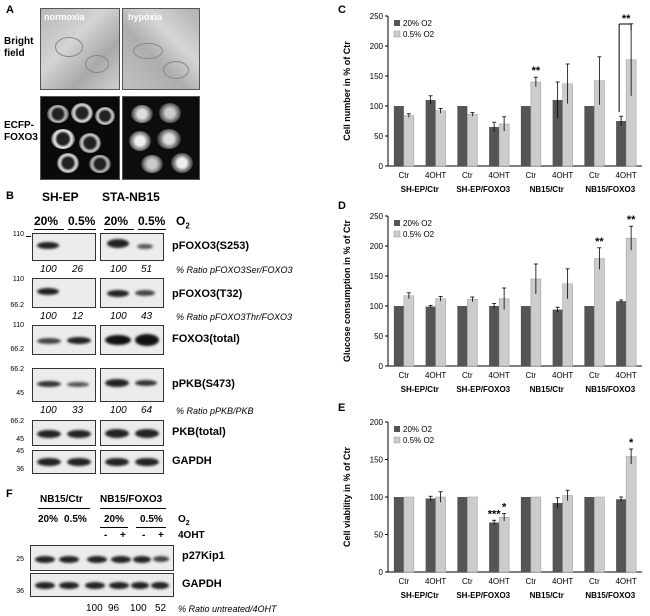  Describe the element at coordinates (161, 608) in the screenshot. I see `f-ratio-3: 52` at that location.